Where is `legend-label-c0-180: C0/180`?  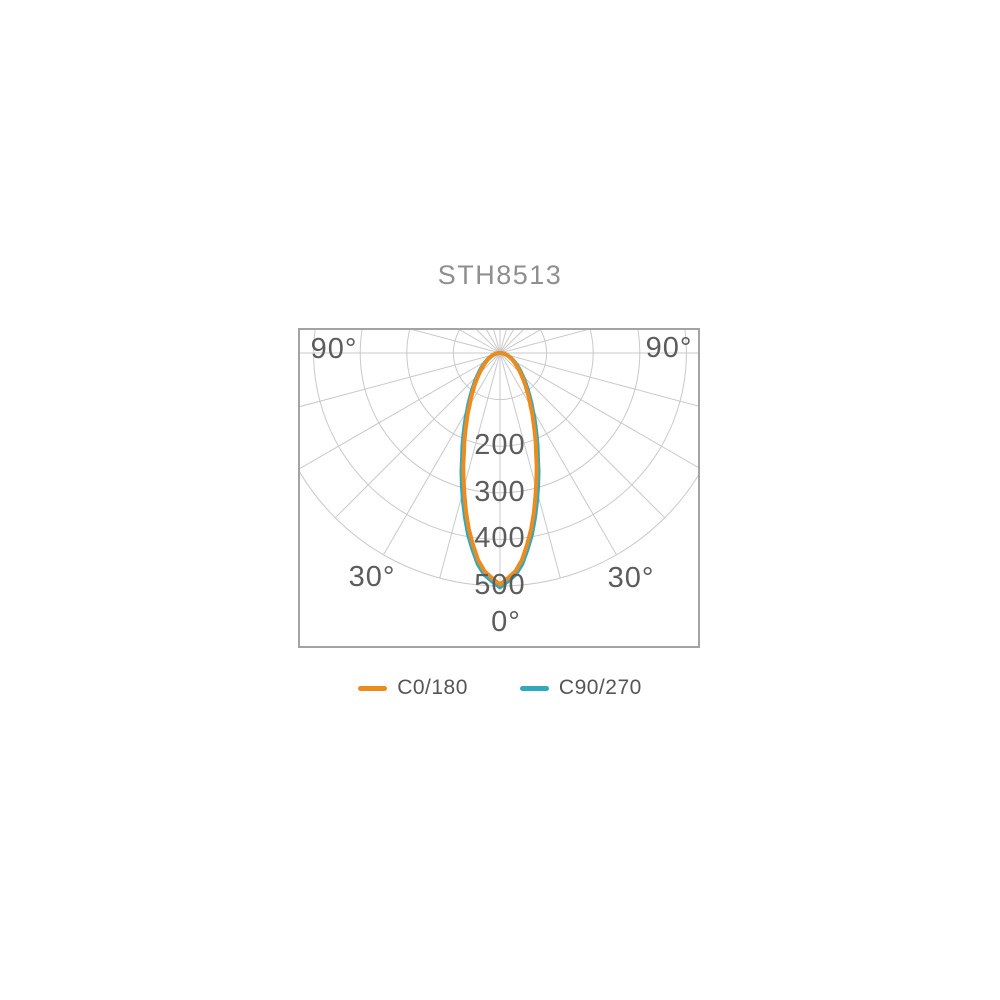 legend-label-c0-180: C0/180 is located at coordinates (432, 687).